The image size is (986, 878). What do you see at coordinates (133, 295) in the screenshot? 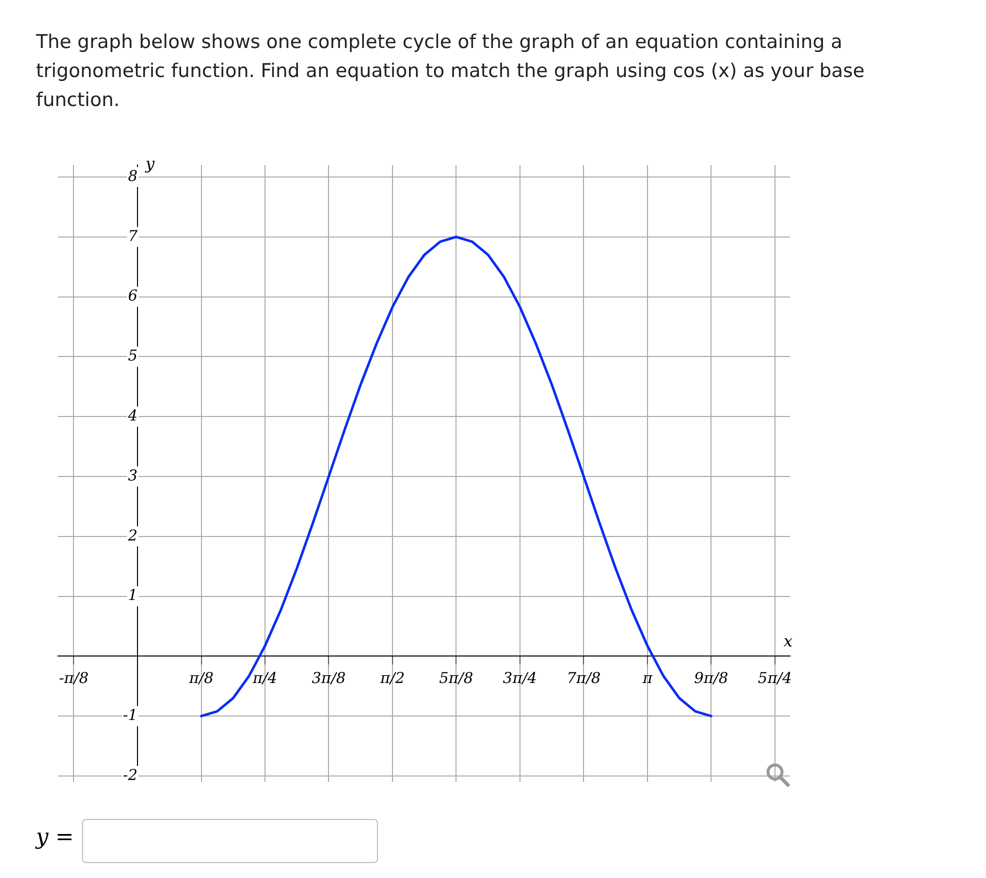
I see `y-tick-label: 6` at bounding box center [133, 295].